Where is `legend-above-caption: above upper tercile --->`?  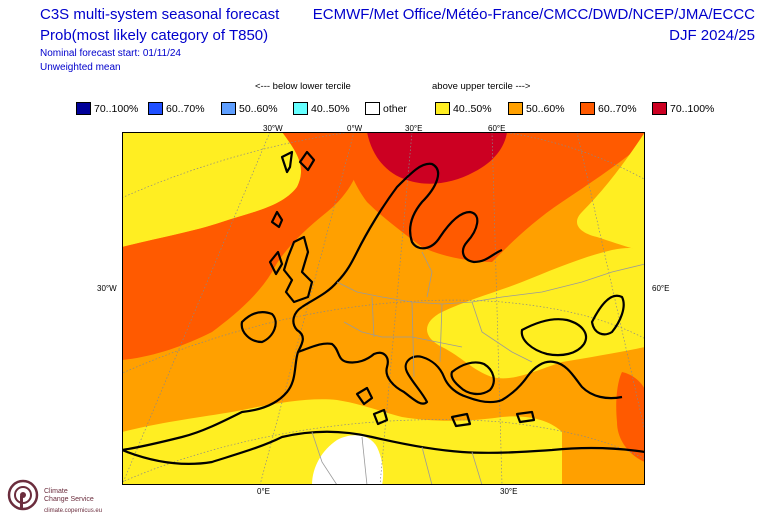 legend-above-caption: above upper tercile ---> is located at coordinates (481, 86).